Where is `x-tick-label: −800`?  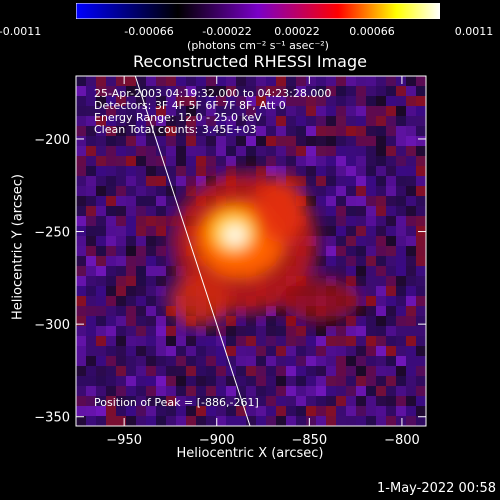 x-tick-label: −800 is located at coordinates (402, 440).